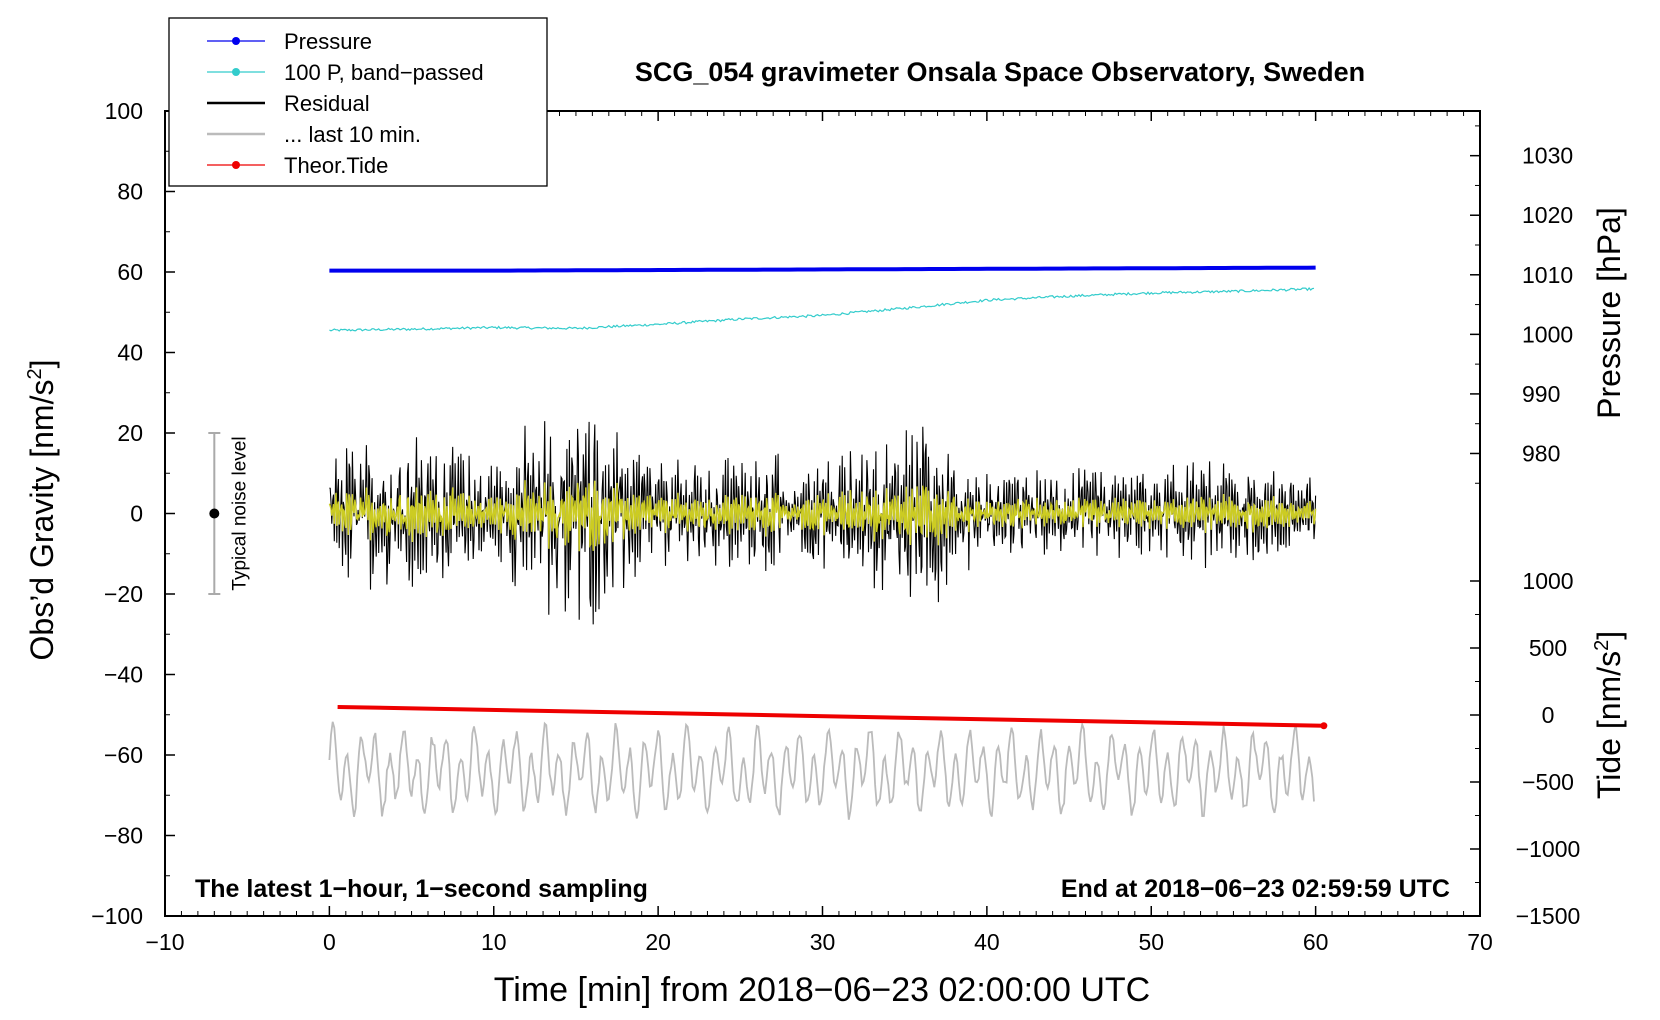 This screenshot has height=1020, width=1660. What do you see at coordinates (164, 942) in the screenshot?
I see `x-tick-label: −10` at bounding box center [164, 942].